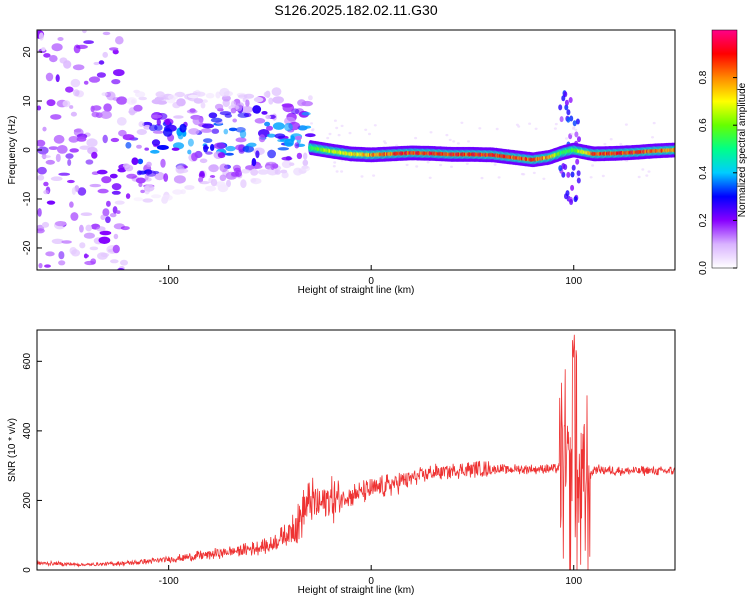 This screenshot has width=750, height=600. I want to click on snr-y-tick-label: 400, so click(27, 430).